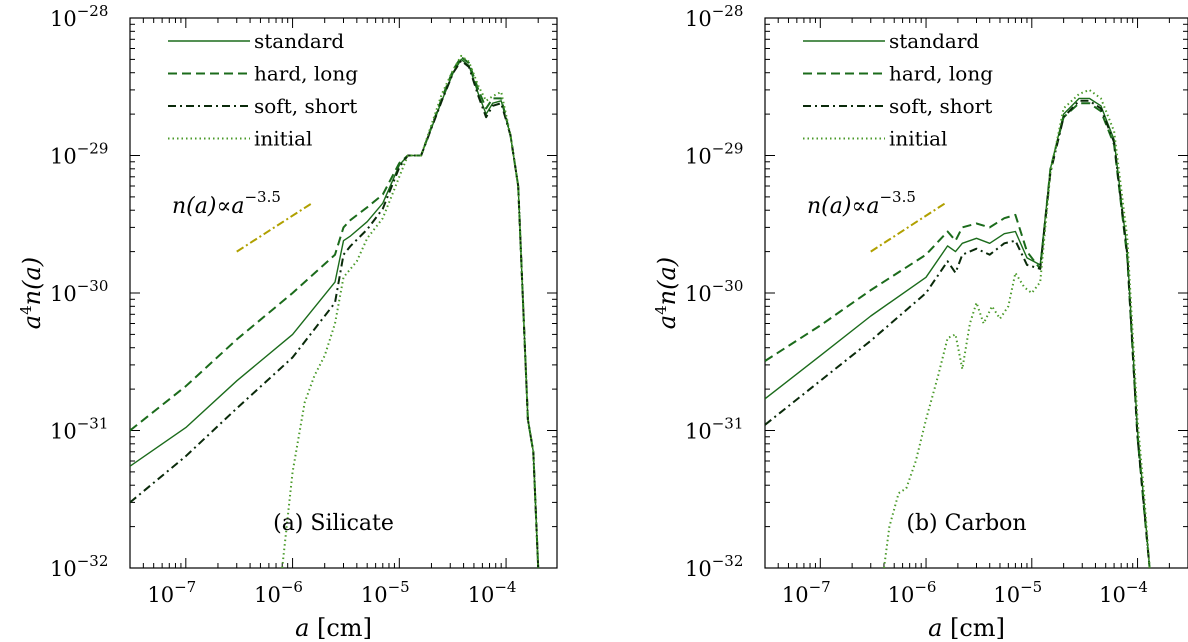 This screenshot has width=1188, height=642. I want to click on panel-label: (b) Carbon, so click(966, 523).